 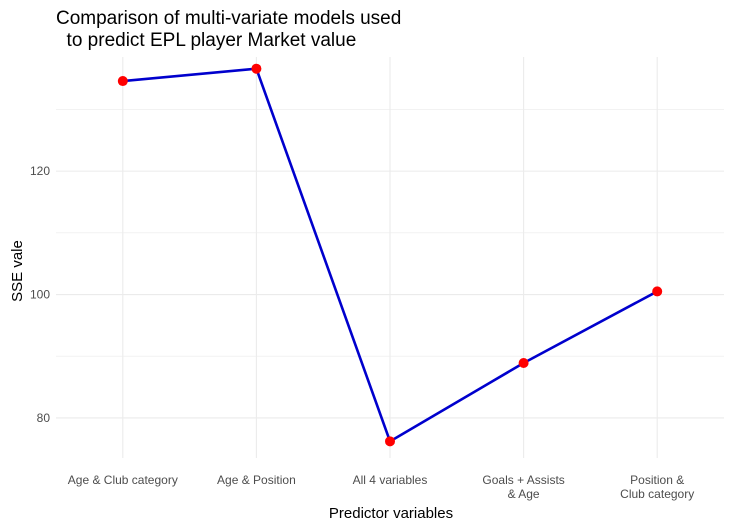 I want to click on x-tick-label: Age & Club category, so click(x=123, y=480).